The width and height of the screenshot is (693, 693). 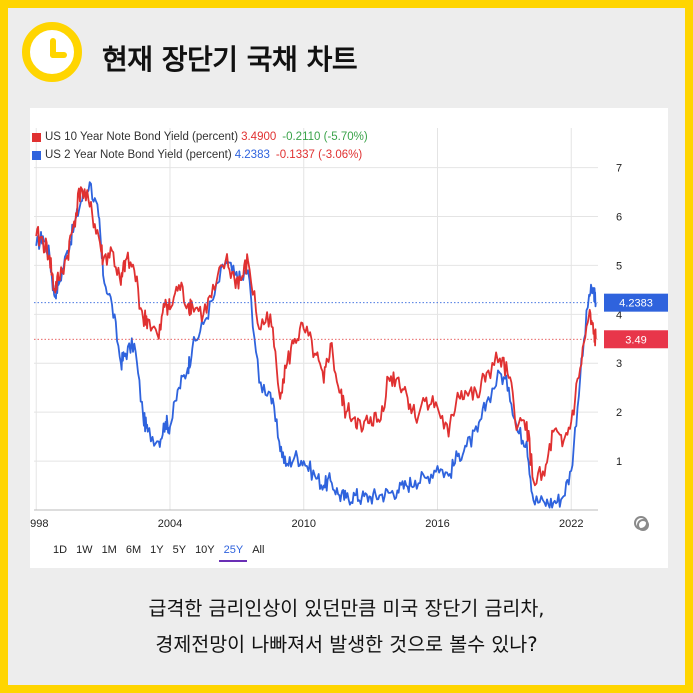 I want to click on last-value-badge-10y, so click(x=636, y=339).